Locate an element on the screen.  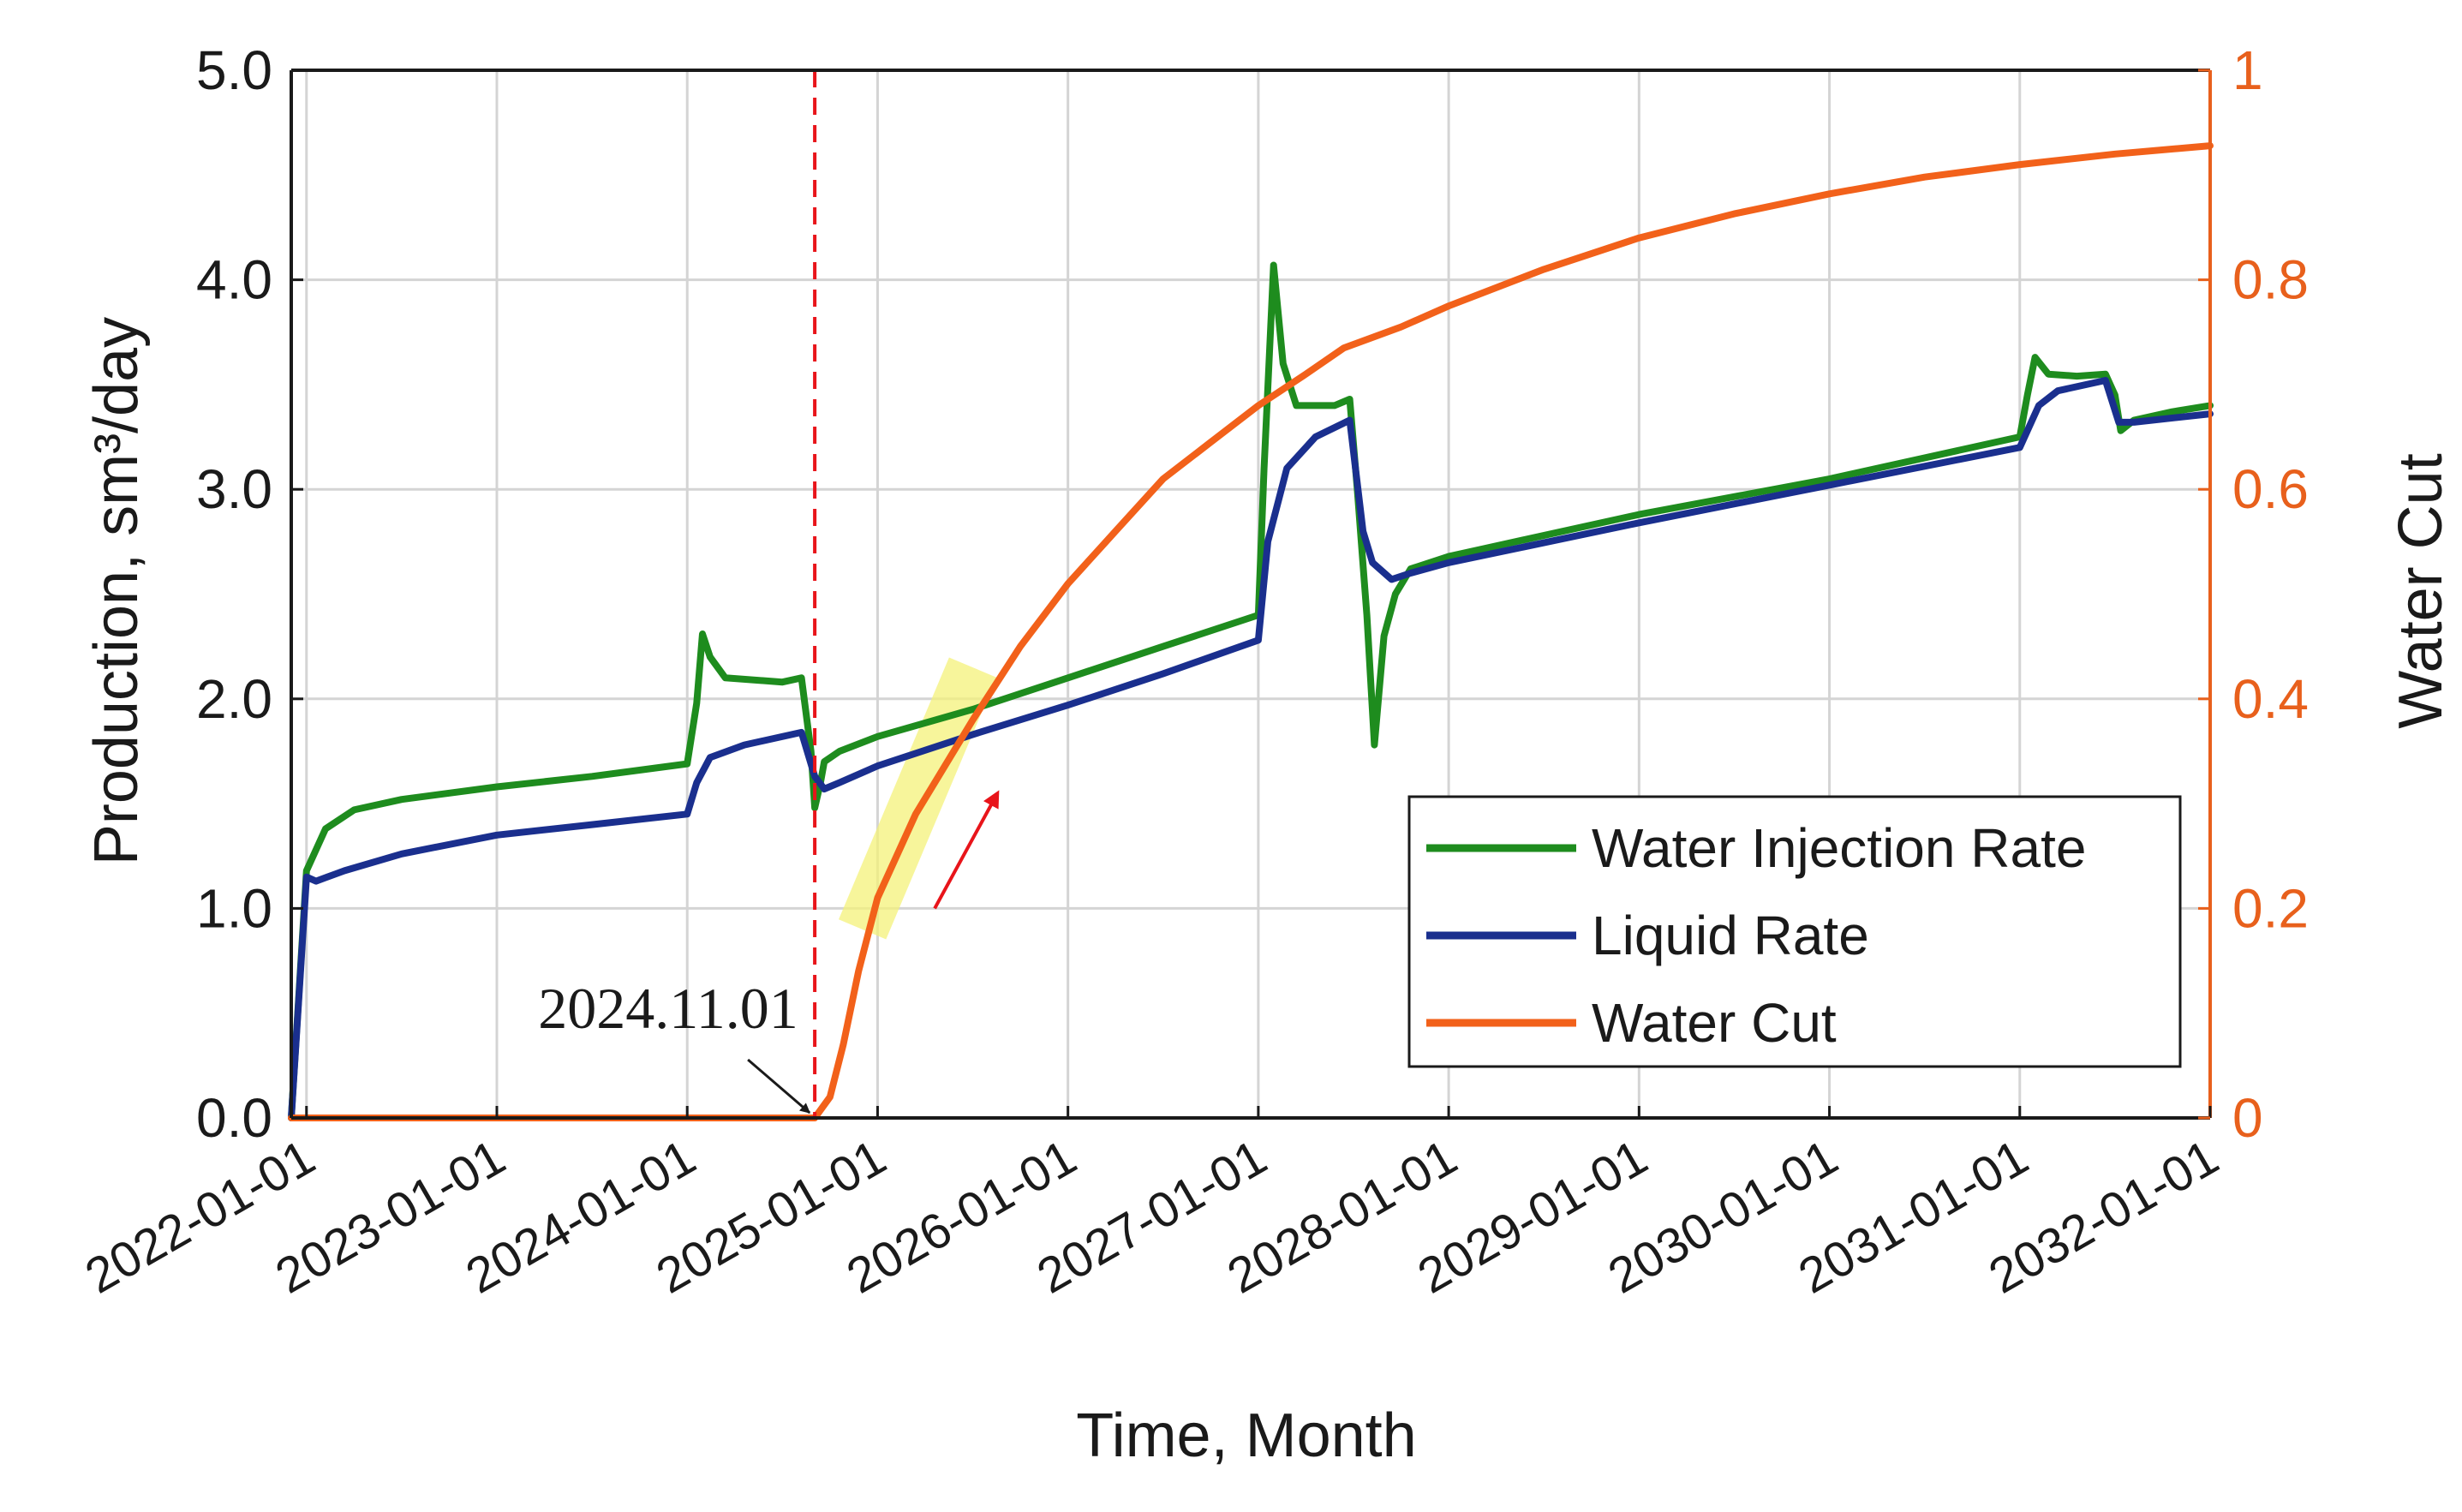
y-axis-right-title: Water Cut is located at coordinates (2421, 590).